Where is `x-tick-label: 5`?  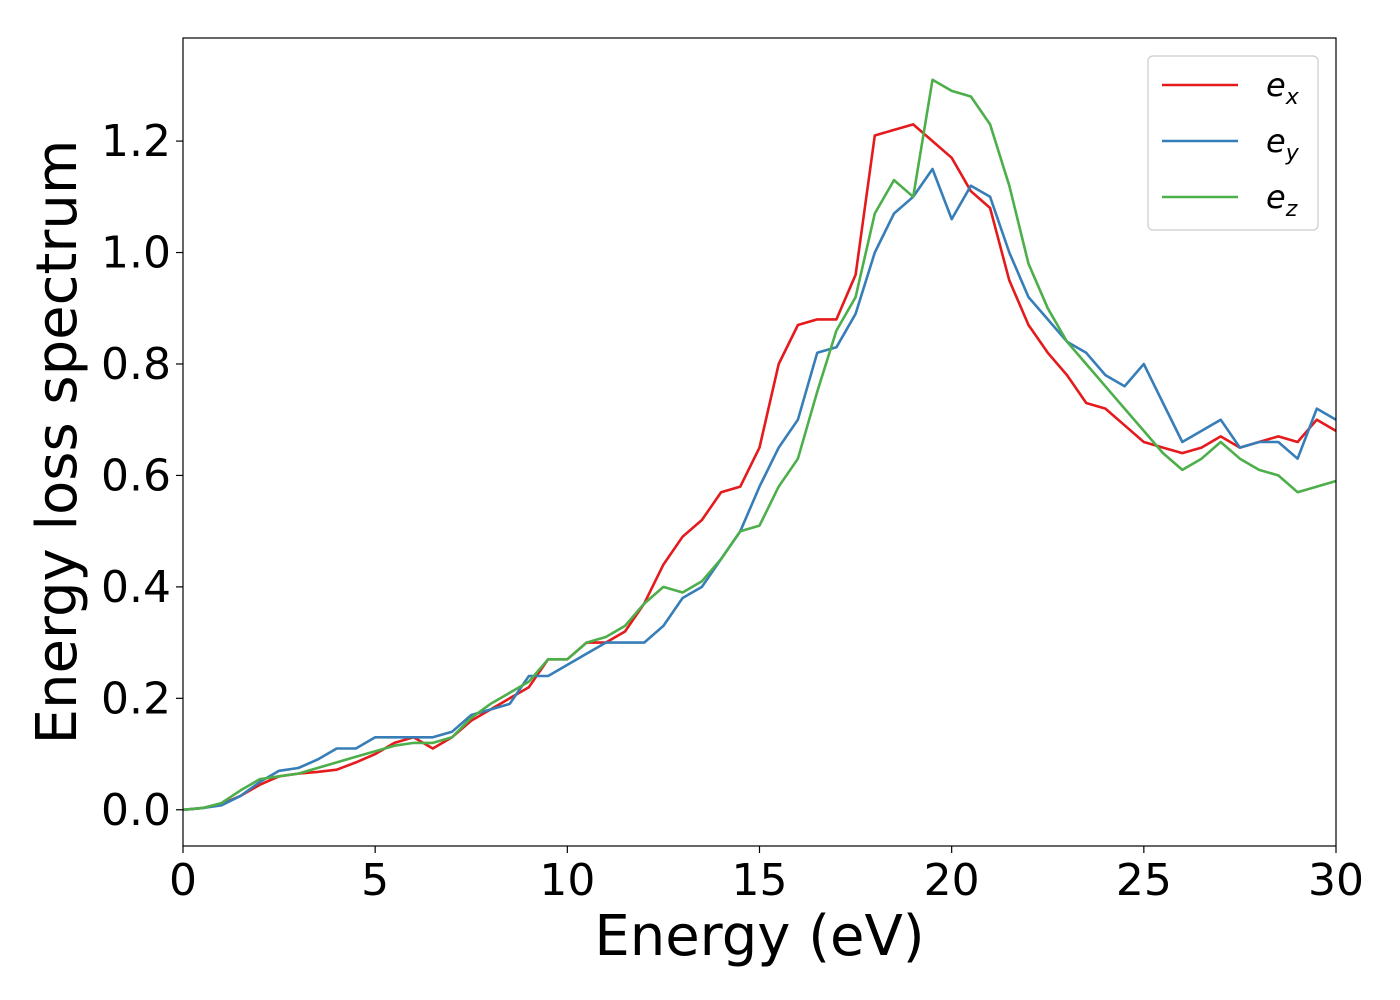
x-tick-label: 5 is located at coordinates (375, 880).